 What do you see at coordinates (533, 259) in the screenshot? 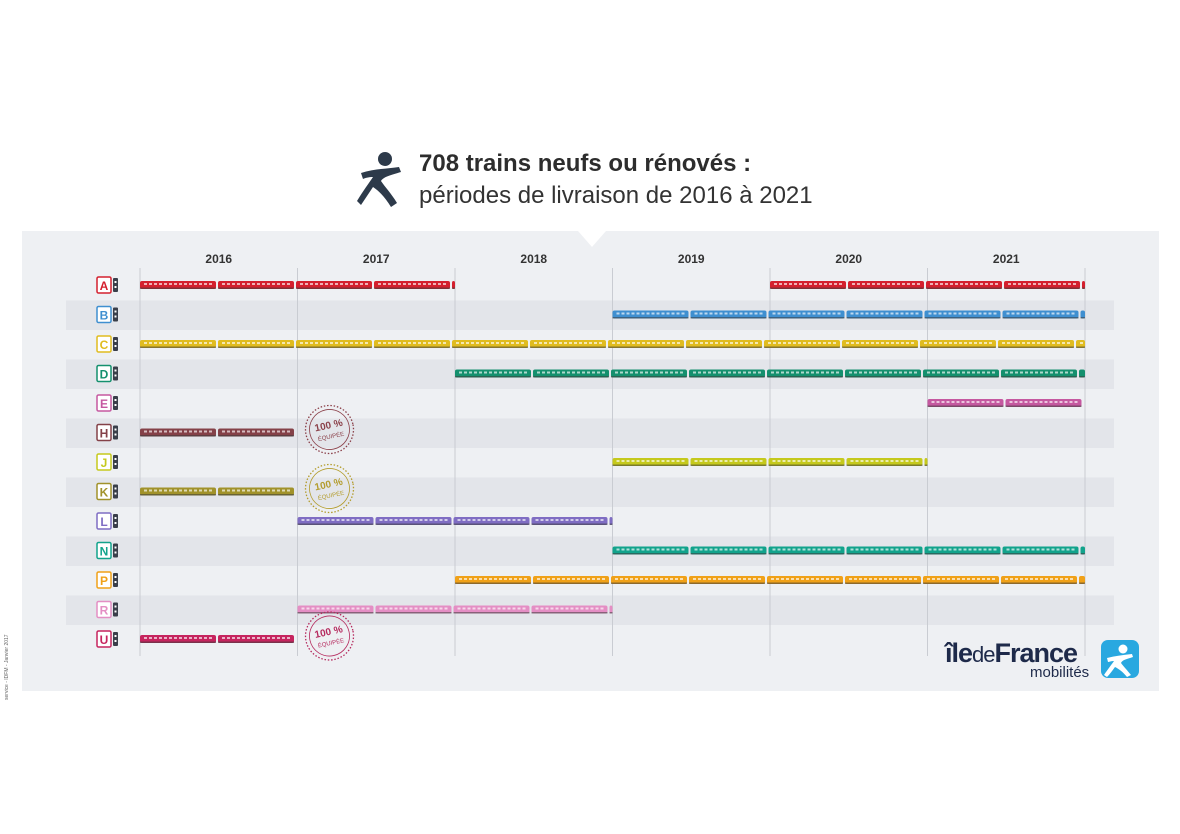
I see `year-label: 2018` at bounding box center [533, 259].